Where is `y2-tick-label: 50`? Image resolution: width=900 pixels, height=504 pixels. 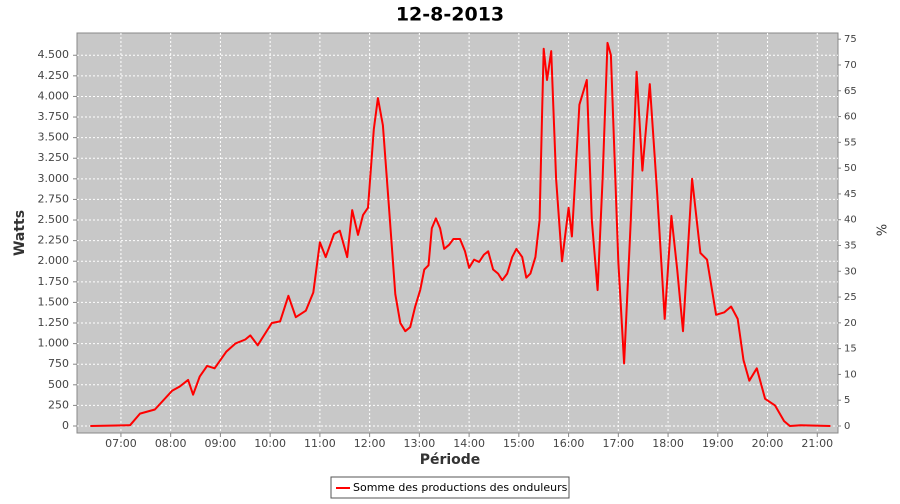 y2-tick-label: 50 is located at coordinates (850, 168).